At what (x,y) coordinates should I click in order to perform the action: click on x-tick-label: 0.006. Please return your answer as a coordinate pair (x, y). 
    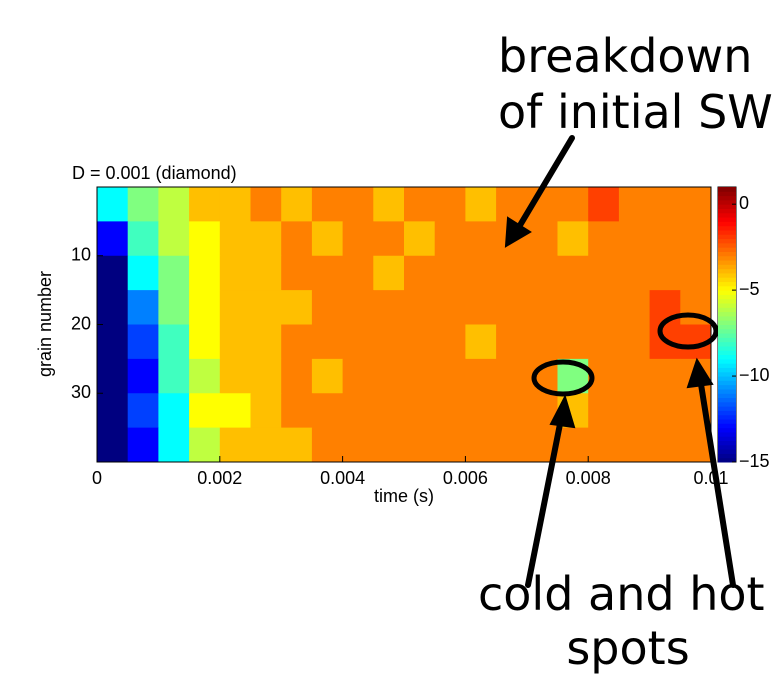
    Looking at the image, I should click on (465, 478).